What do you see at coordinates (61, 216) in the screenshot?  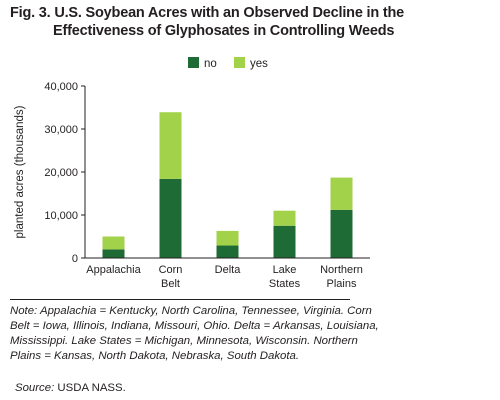 I see `y-tick-label: 10,000` at bounding box center [61, 216].